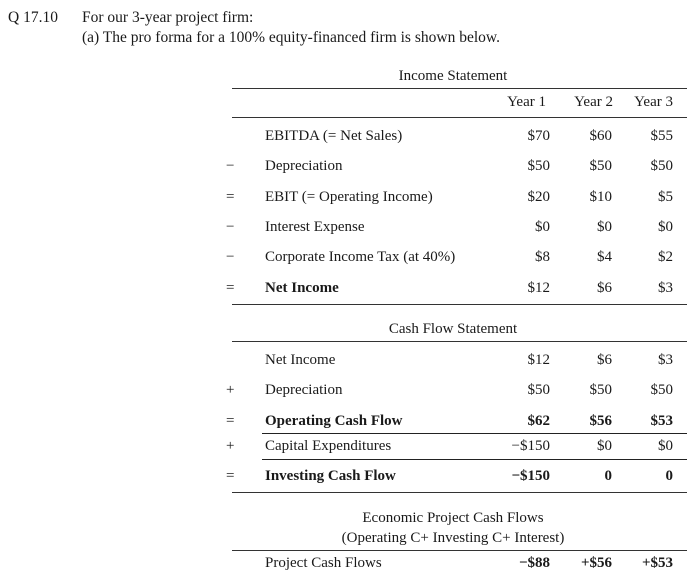  I want to click on cash-flow-statement-title: Cash Flow Statement, so click(453, 329).